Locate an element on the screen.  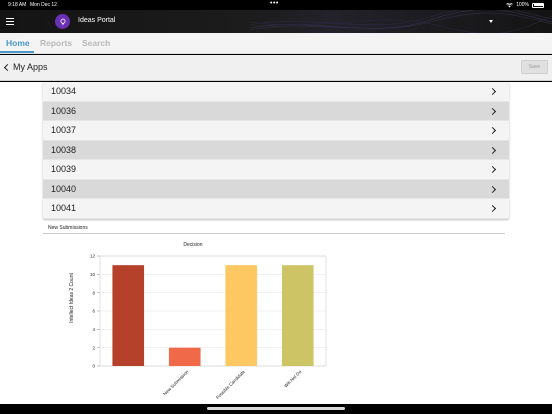
page-toolbar: My Apps Save is located at coordinates (276, 68).